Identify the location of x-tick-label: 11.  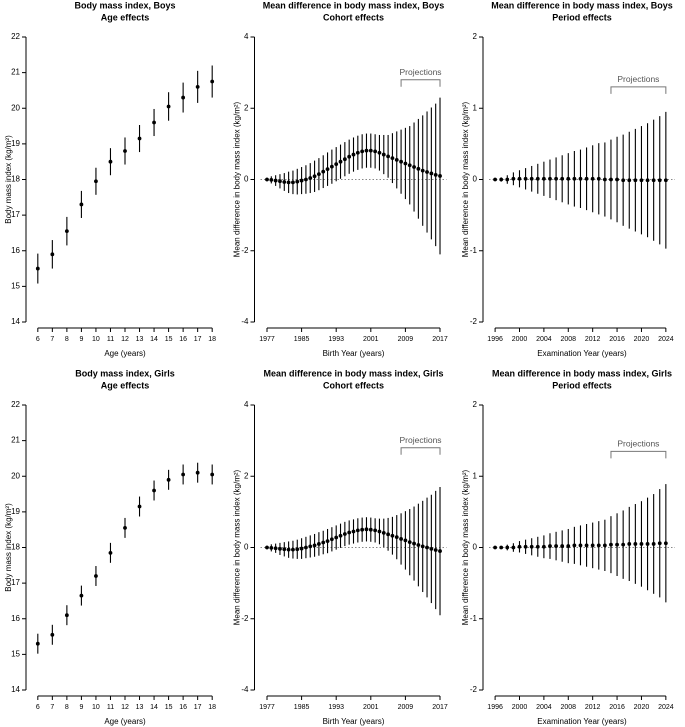
(110, 707).